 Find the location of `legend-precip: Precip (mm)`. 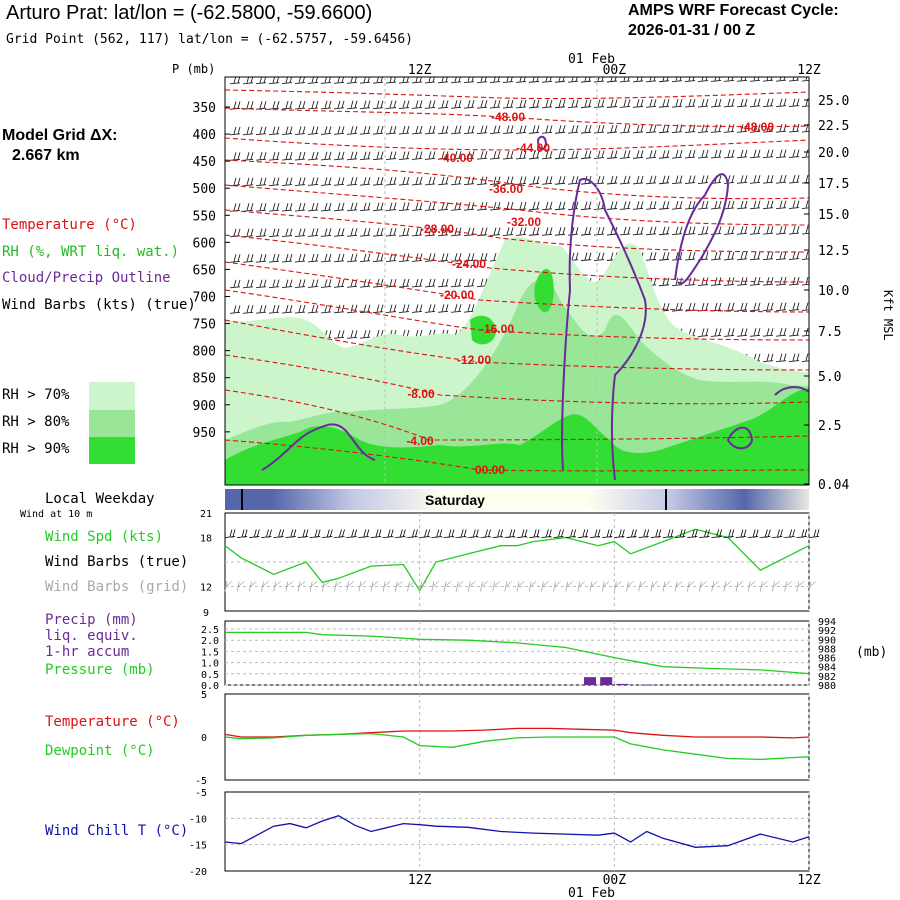

legend-precip: Precip (mm) is located at coordinates (91, 620).